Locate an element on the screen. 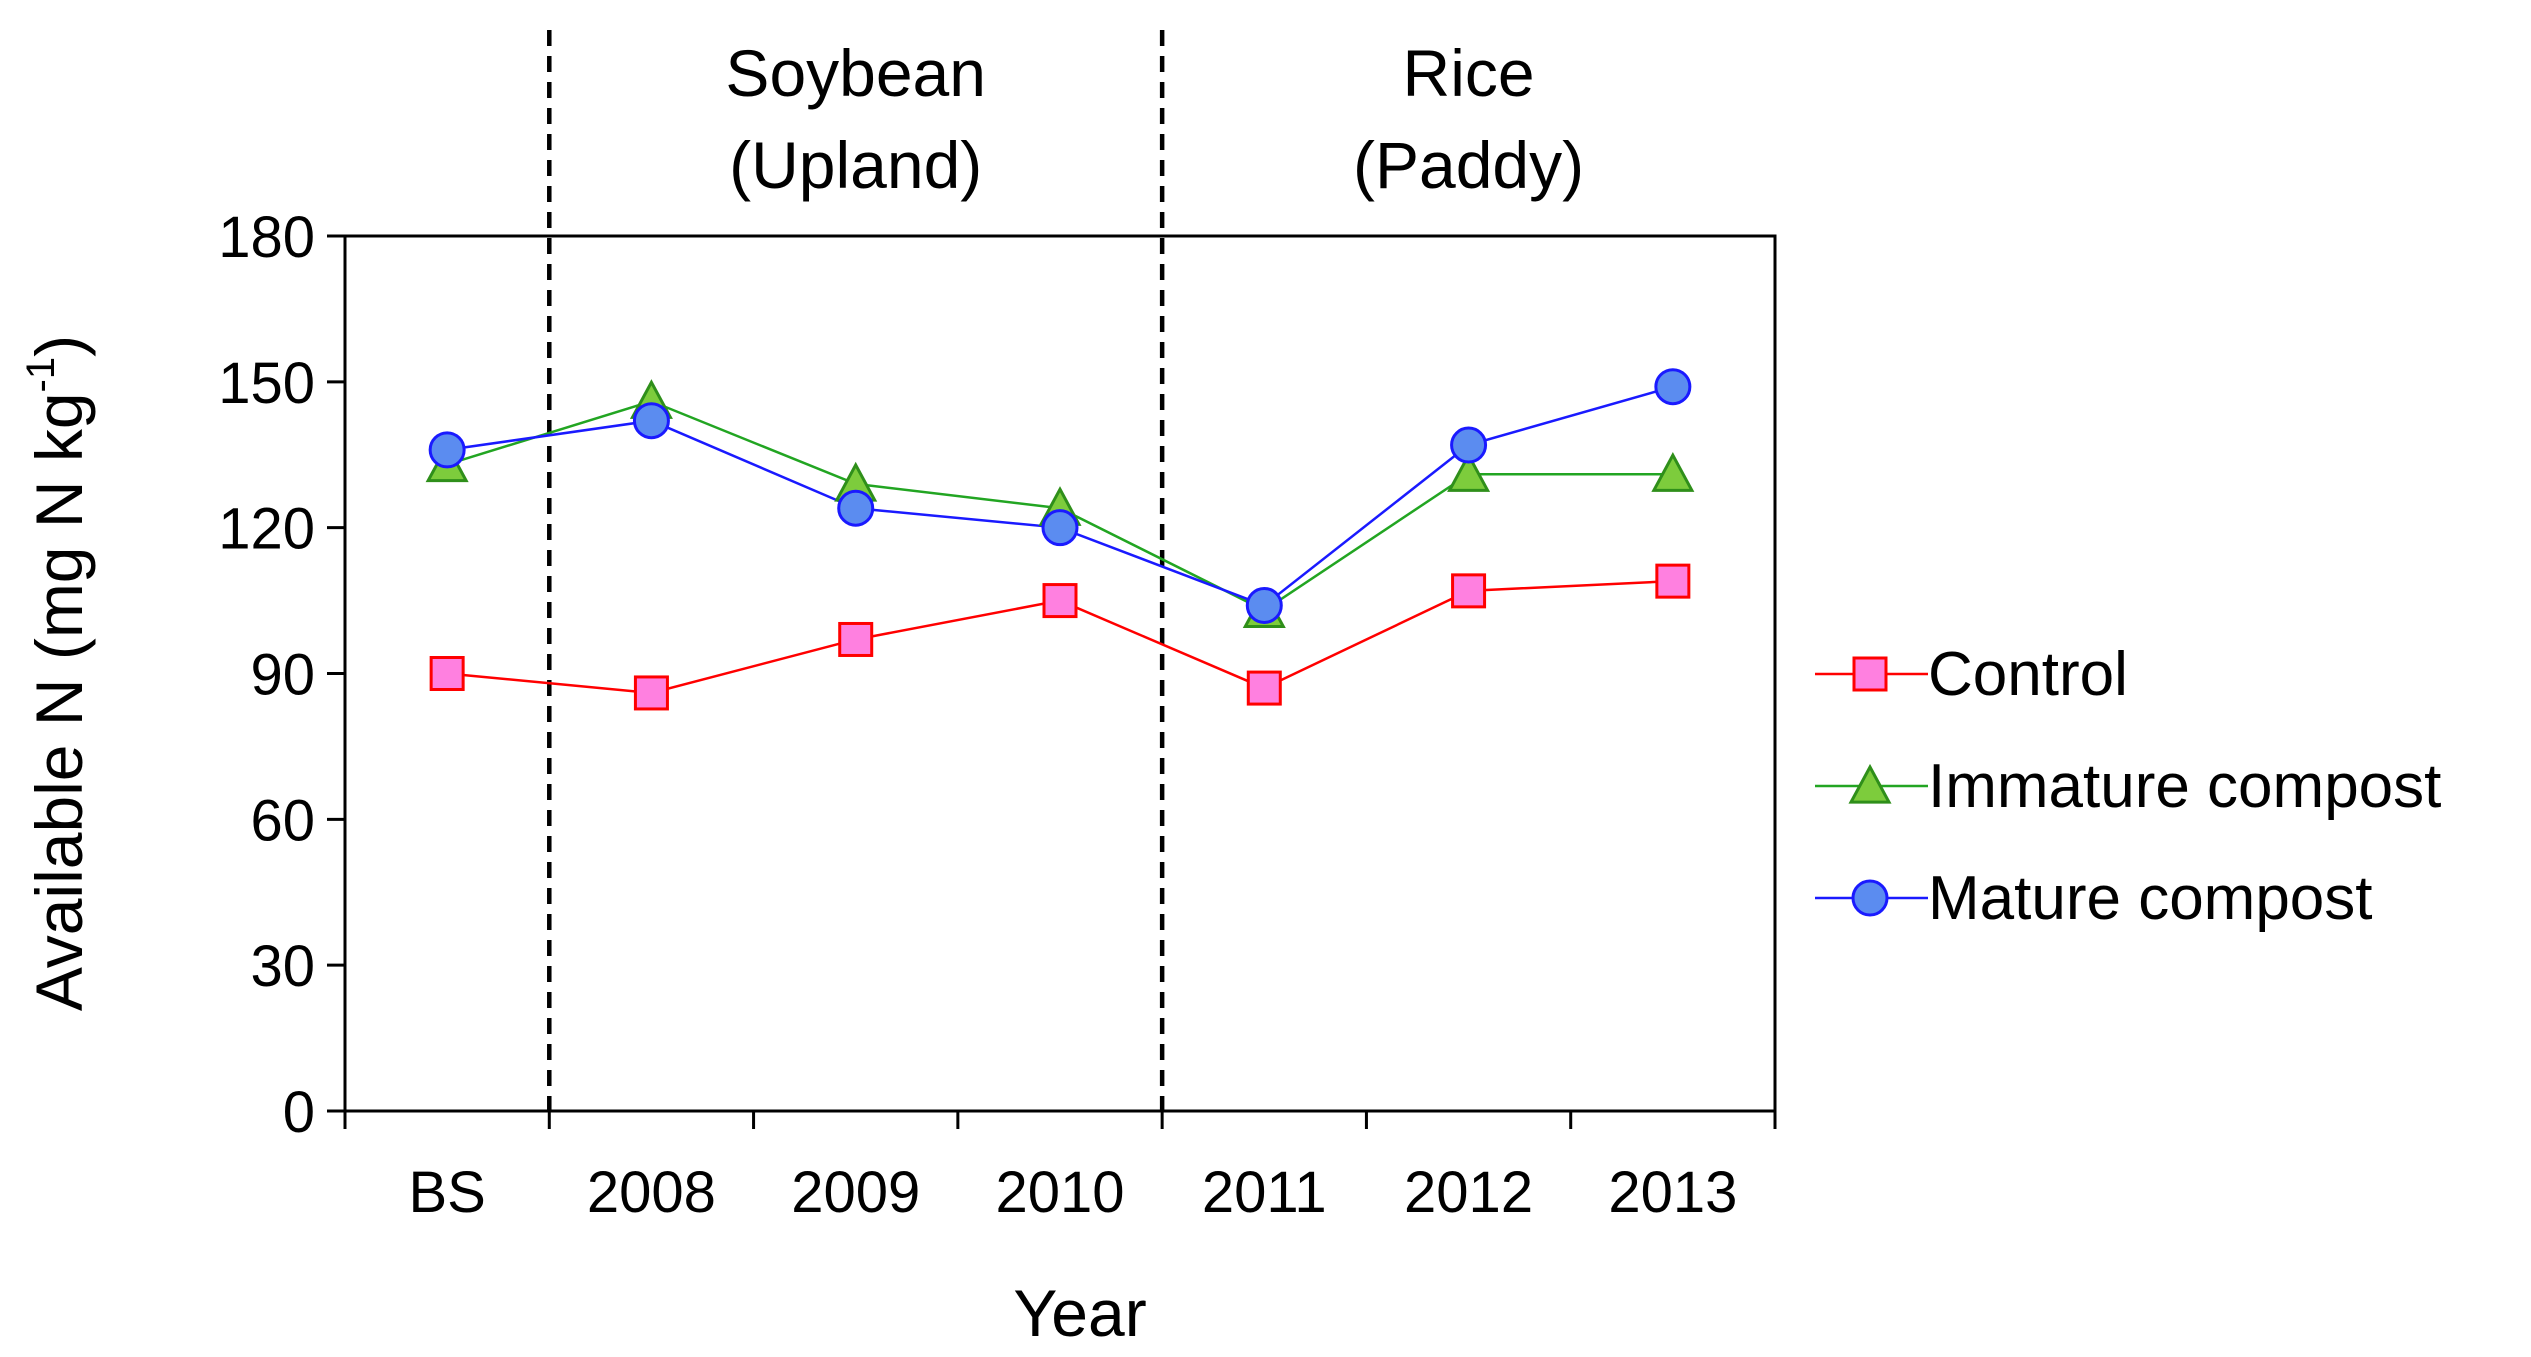  period-label-condition: (Paddy) is located at coordinates (1468, 165).